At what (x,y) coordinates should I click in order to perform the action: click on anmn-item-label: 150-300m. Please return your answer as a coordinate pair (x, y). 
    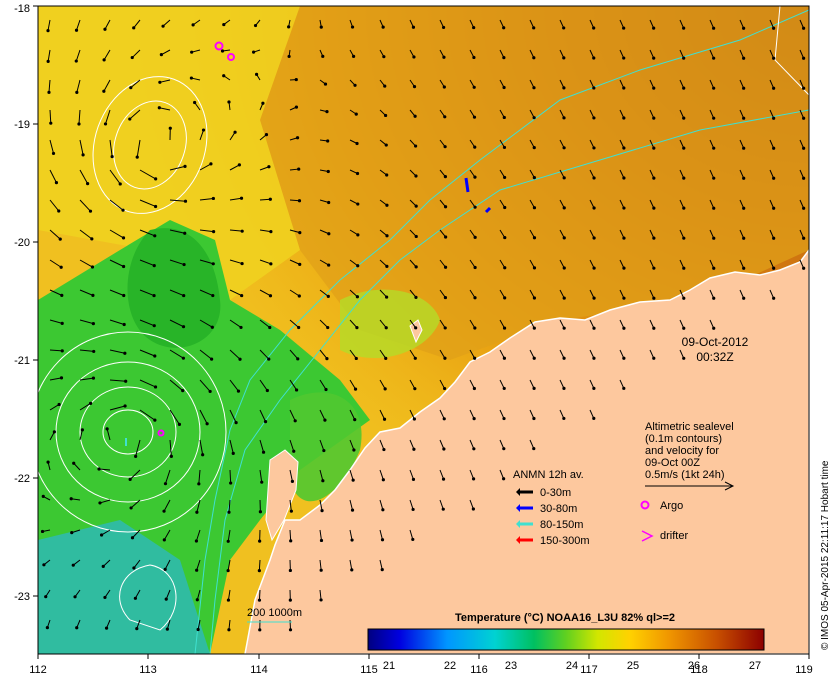
    Looking at the image, I should click on (565, 541).